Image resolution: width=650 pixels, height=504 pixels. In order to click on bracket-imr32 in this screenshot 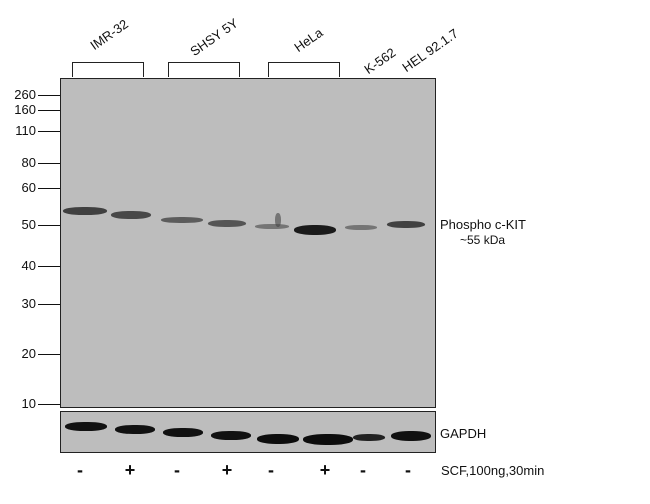, I will do `click(108, 69)`.